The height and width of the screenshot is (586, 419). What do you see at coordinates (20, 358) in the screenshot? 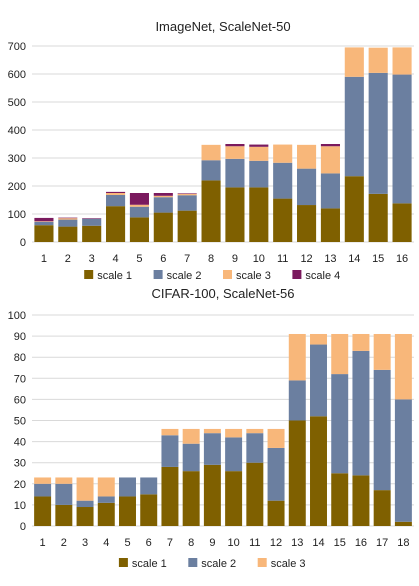
I see `y-tick-label: 80` at bounding box center [20, 358].